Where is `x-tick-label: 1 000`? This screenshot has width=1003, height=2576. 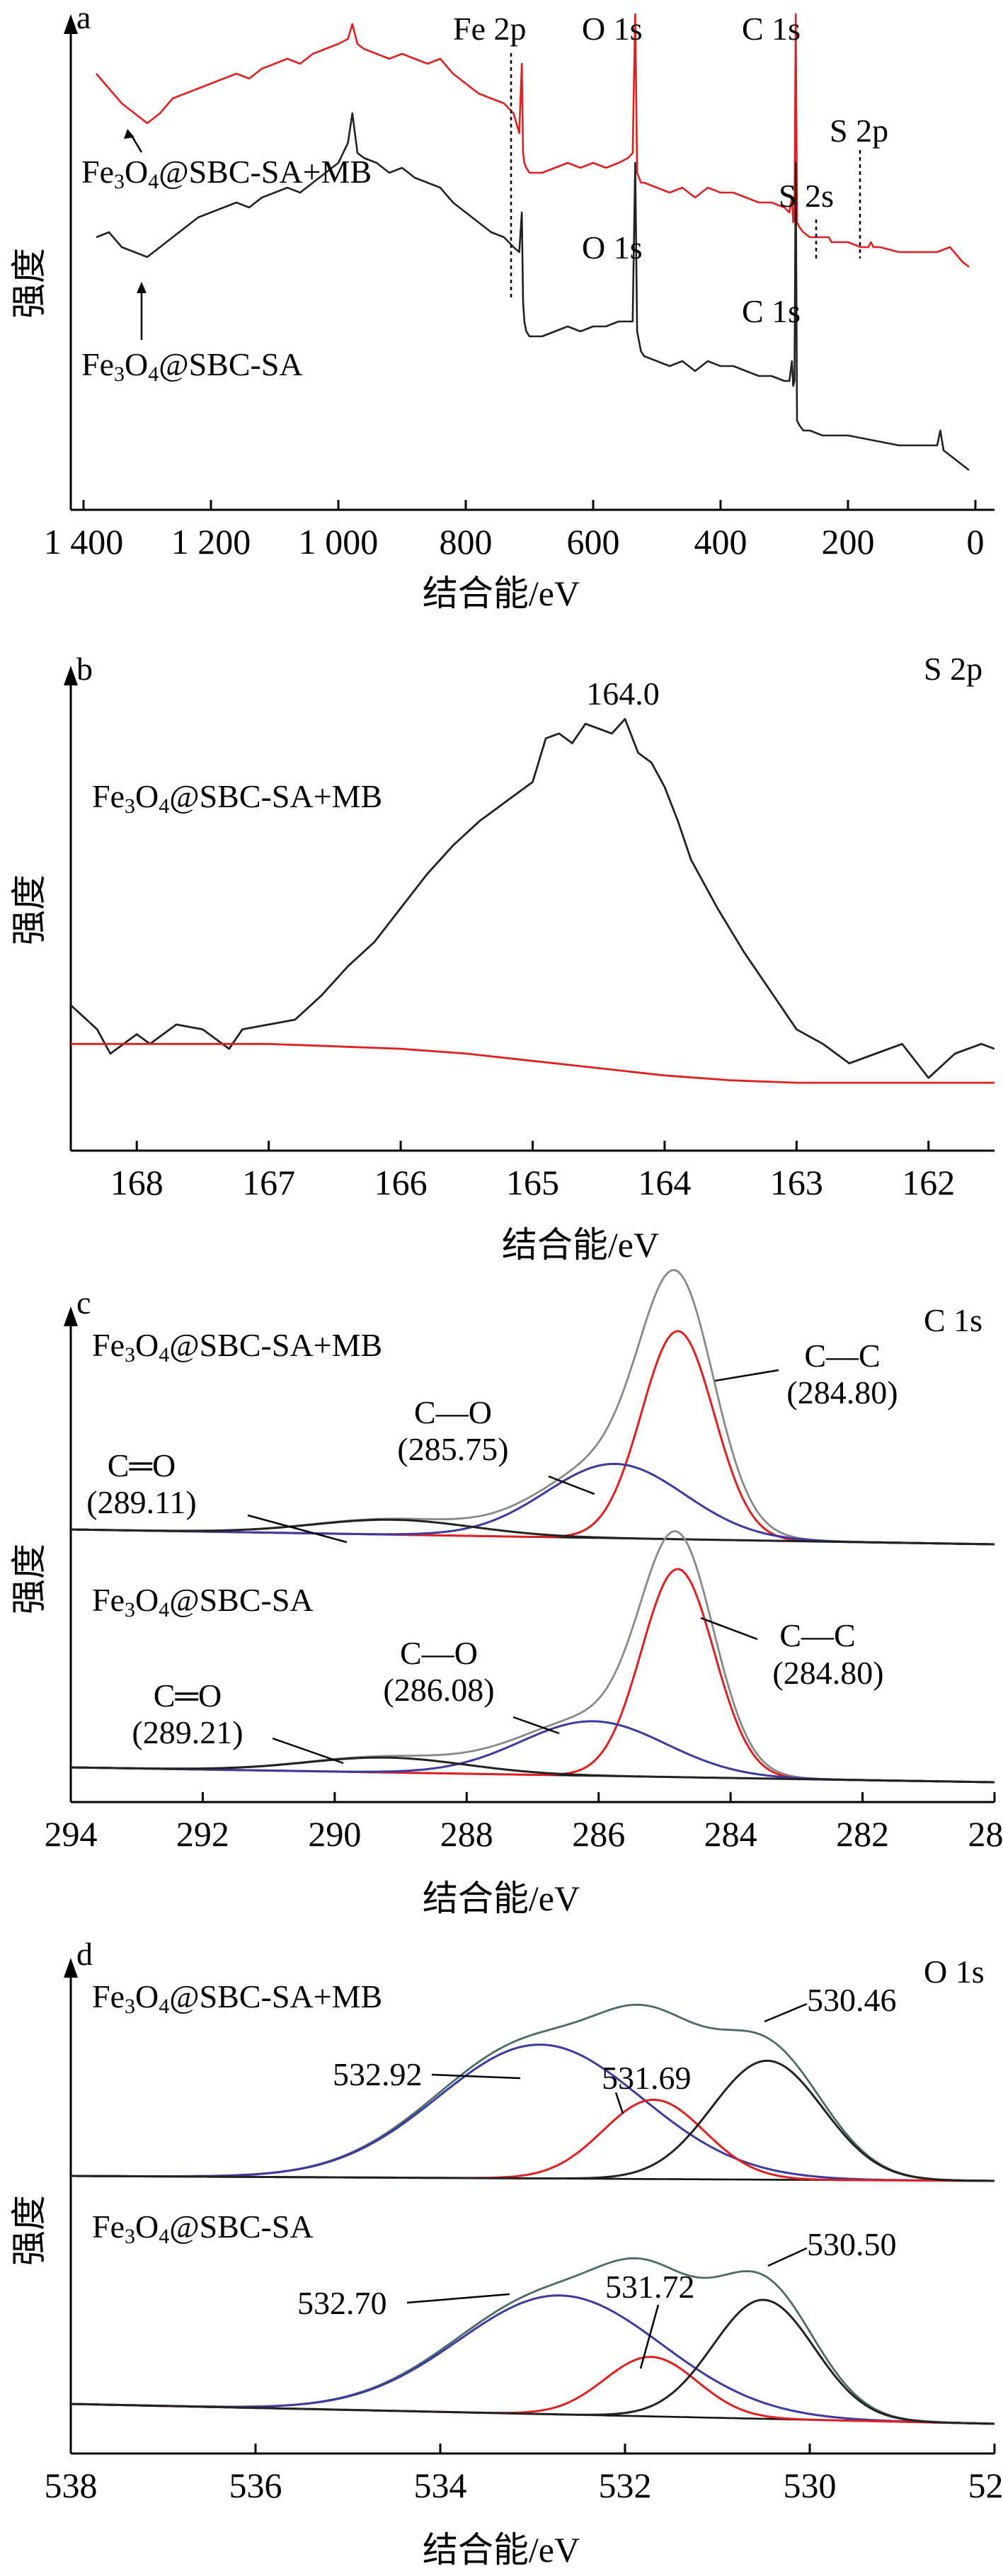
x-tick-label: 1 000 is located at coordinates (339, 542).